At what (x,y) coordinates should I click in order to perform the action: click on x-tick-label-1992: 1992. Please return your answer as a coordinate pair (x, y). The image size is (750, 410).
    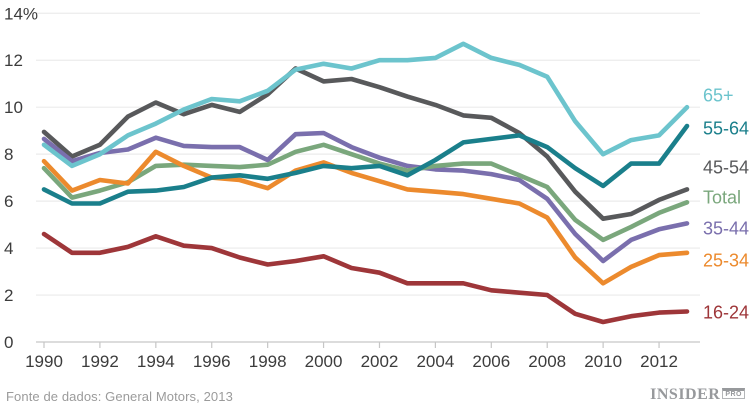
    Looking at the image, I should click on (100, 361).